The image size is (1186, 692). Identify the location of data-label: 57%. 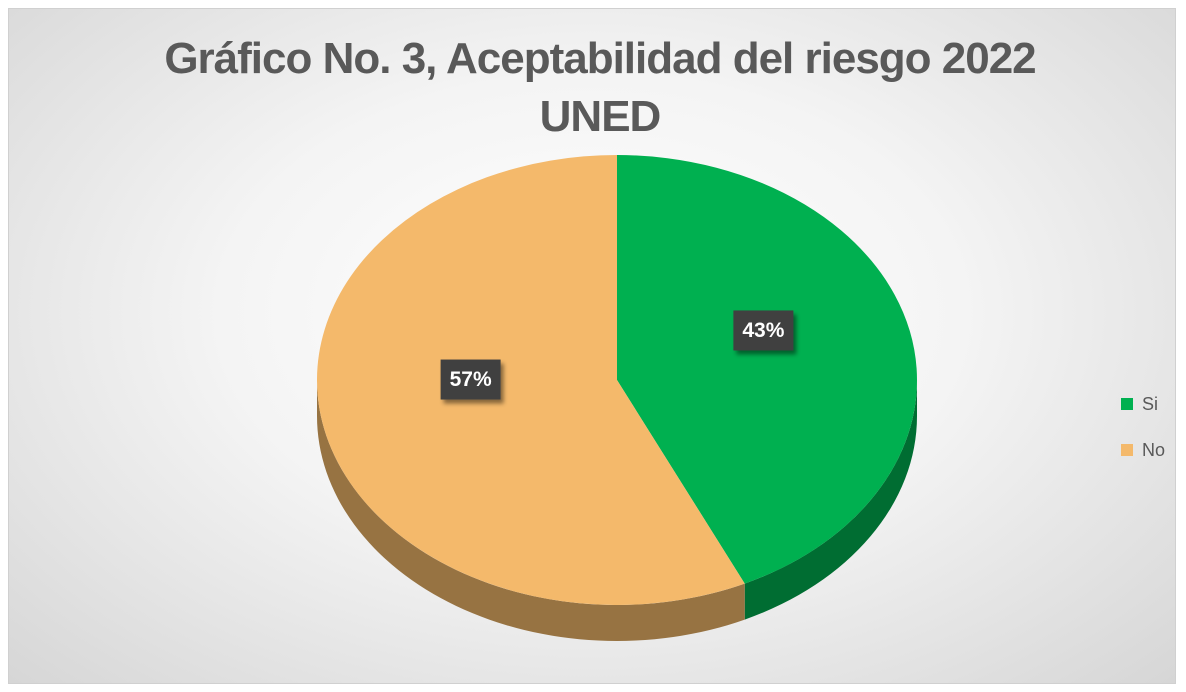
(471, 379).